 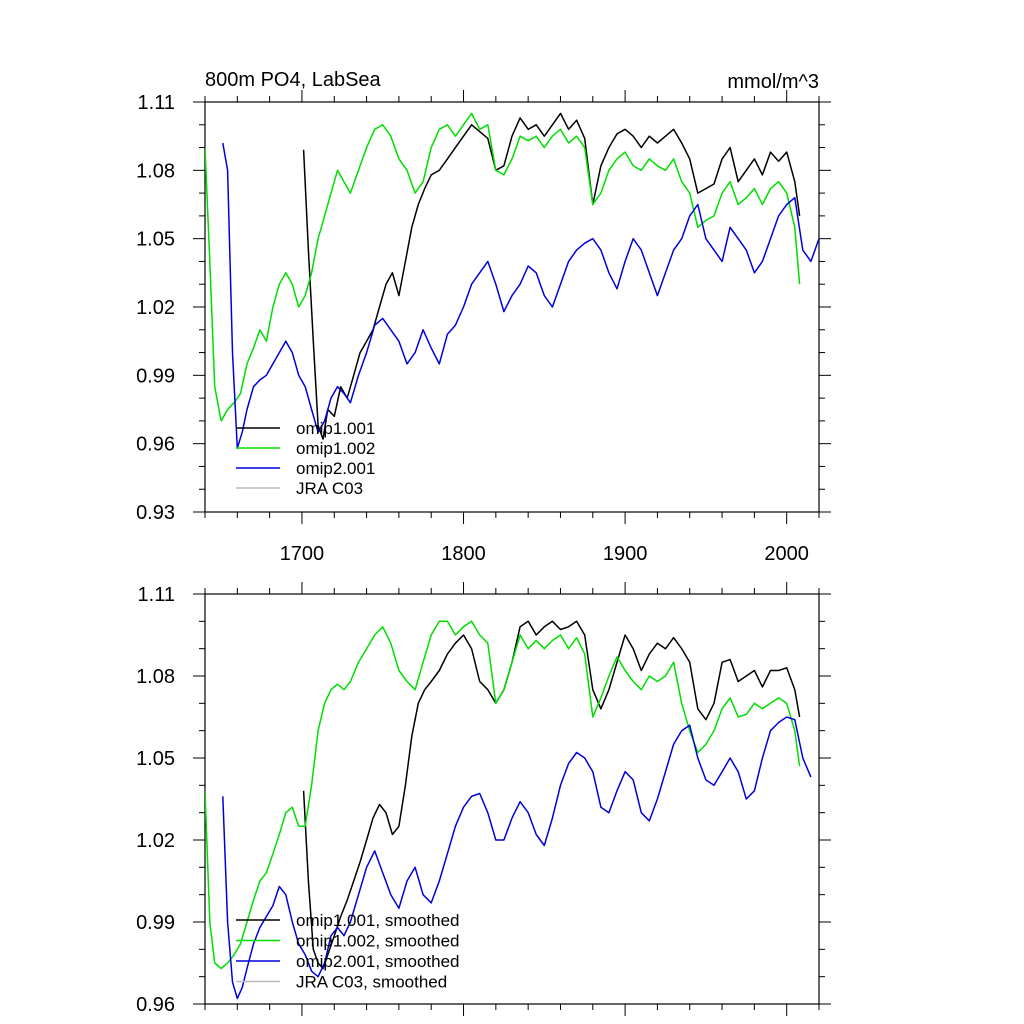 What do you see at coordinates (786, 554) in the screenshot?
I see `x-tick-label: 2000` at bounding box center [786, 554].